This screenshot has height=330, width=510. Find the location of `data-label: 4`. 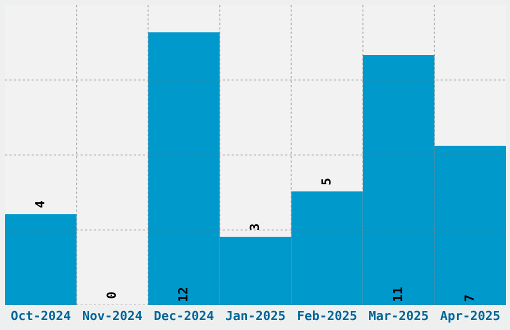

data-label: 4 is located at coordinates (39, 204).